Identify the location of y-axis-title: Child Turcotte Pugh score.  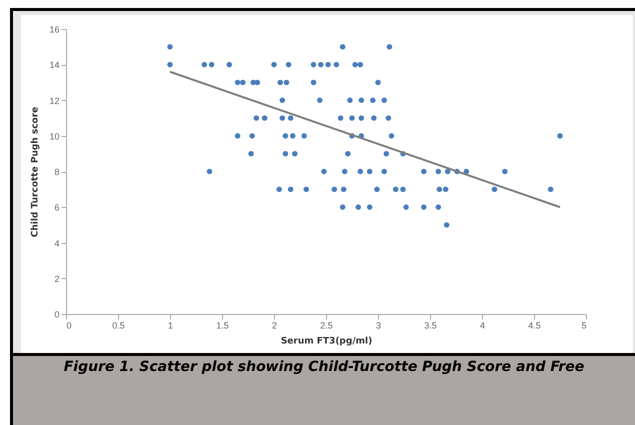
(35, 172).